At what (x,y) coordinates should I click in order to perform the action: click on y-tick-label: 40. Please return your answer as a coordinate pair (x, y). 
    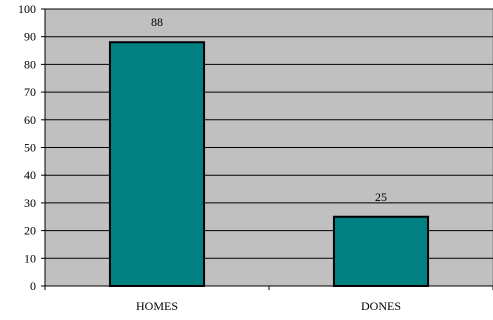
    Looking at the image, I should click on (30, 175).